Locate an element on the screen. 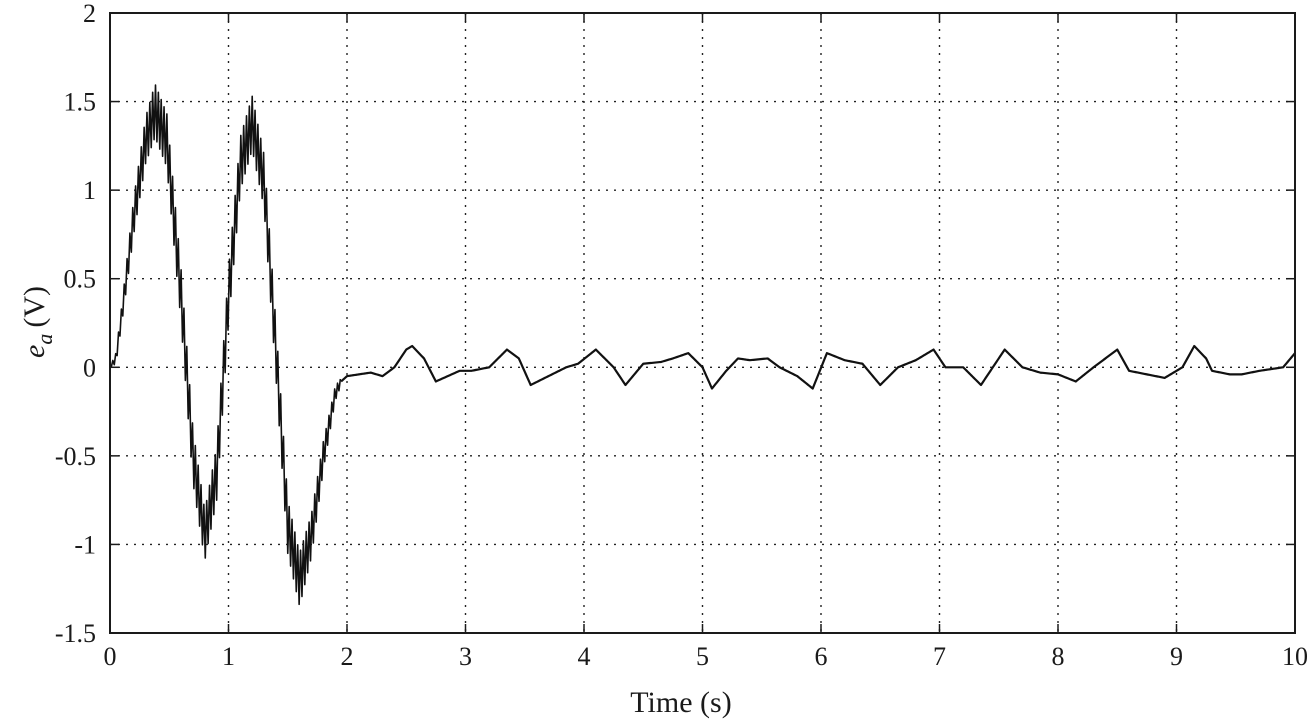 The image size is (1311, 719). y-axis-label: ea (V) is located at coordinates (37, 322).